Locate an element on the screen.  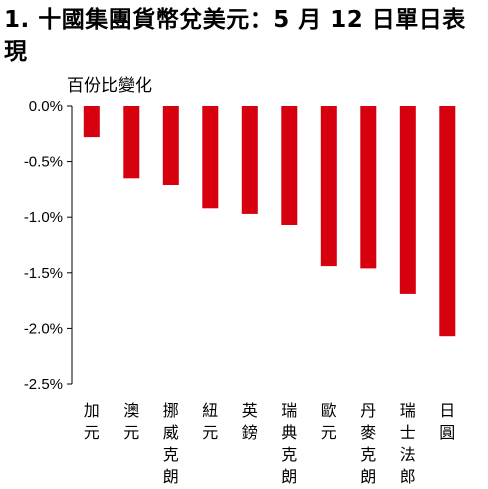
y-tick-label: -0.5% is located at coordinates (43, 162).